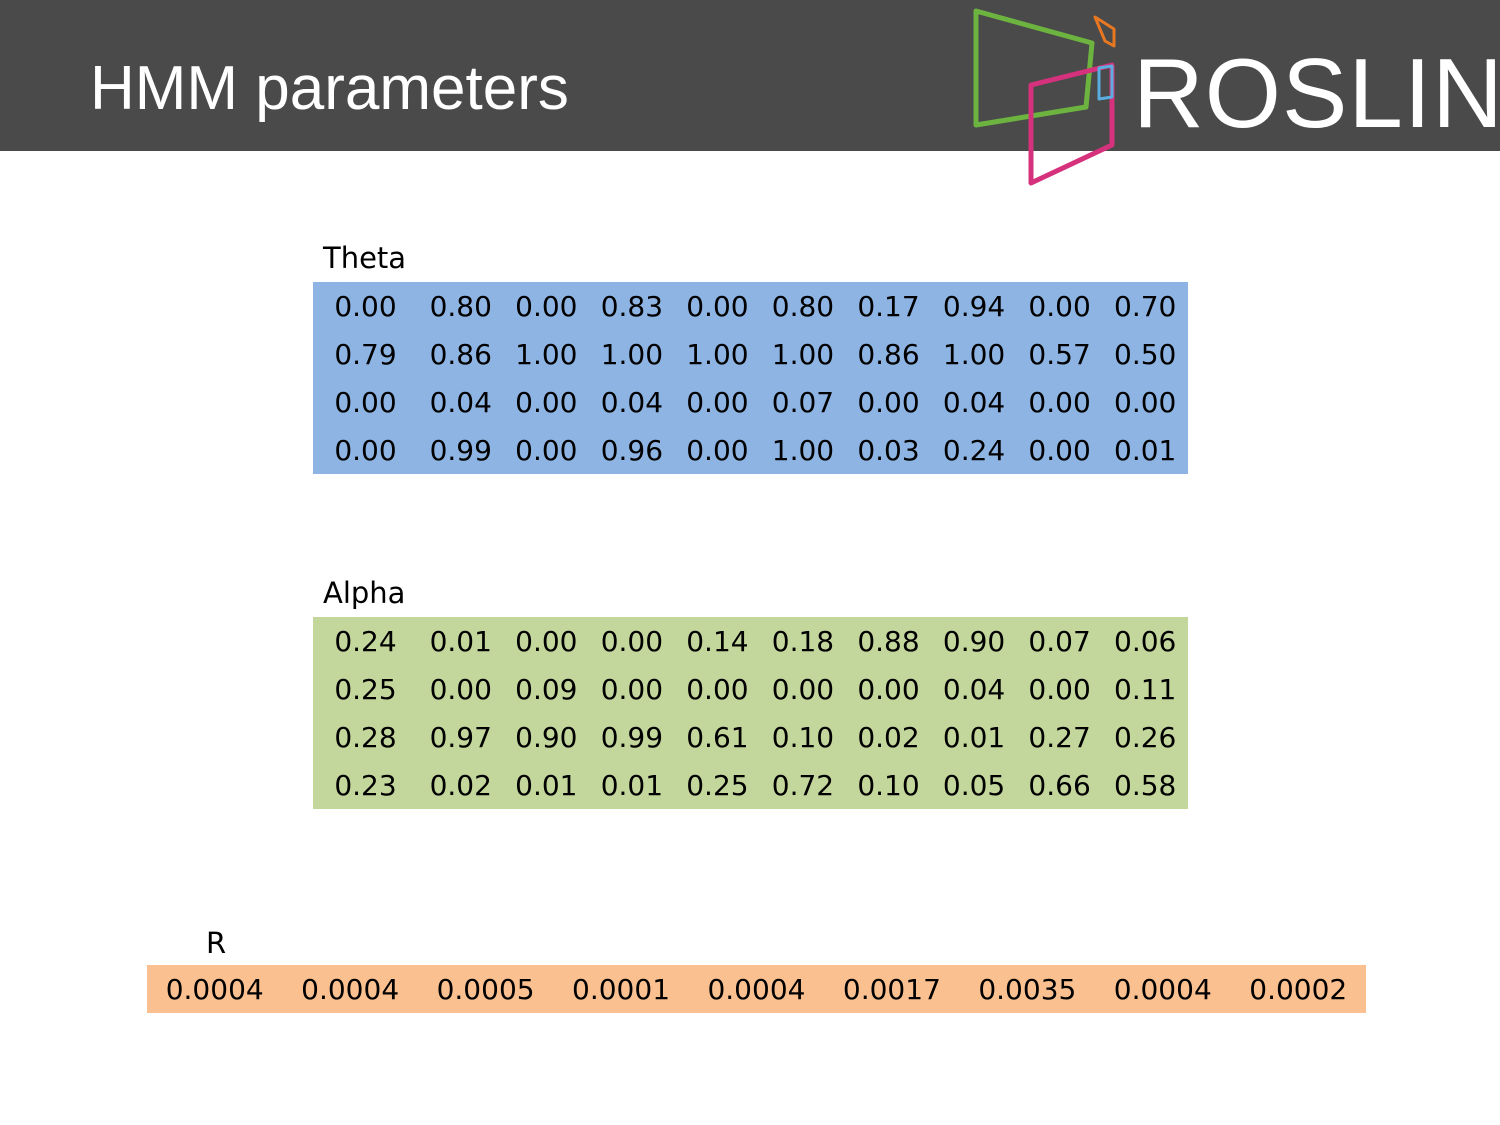  I want to click on matrix-cell: 0.61, so click(717, 737).